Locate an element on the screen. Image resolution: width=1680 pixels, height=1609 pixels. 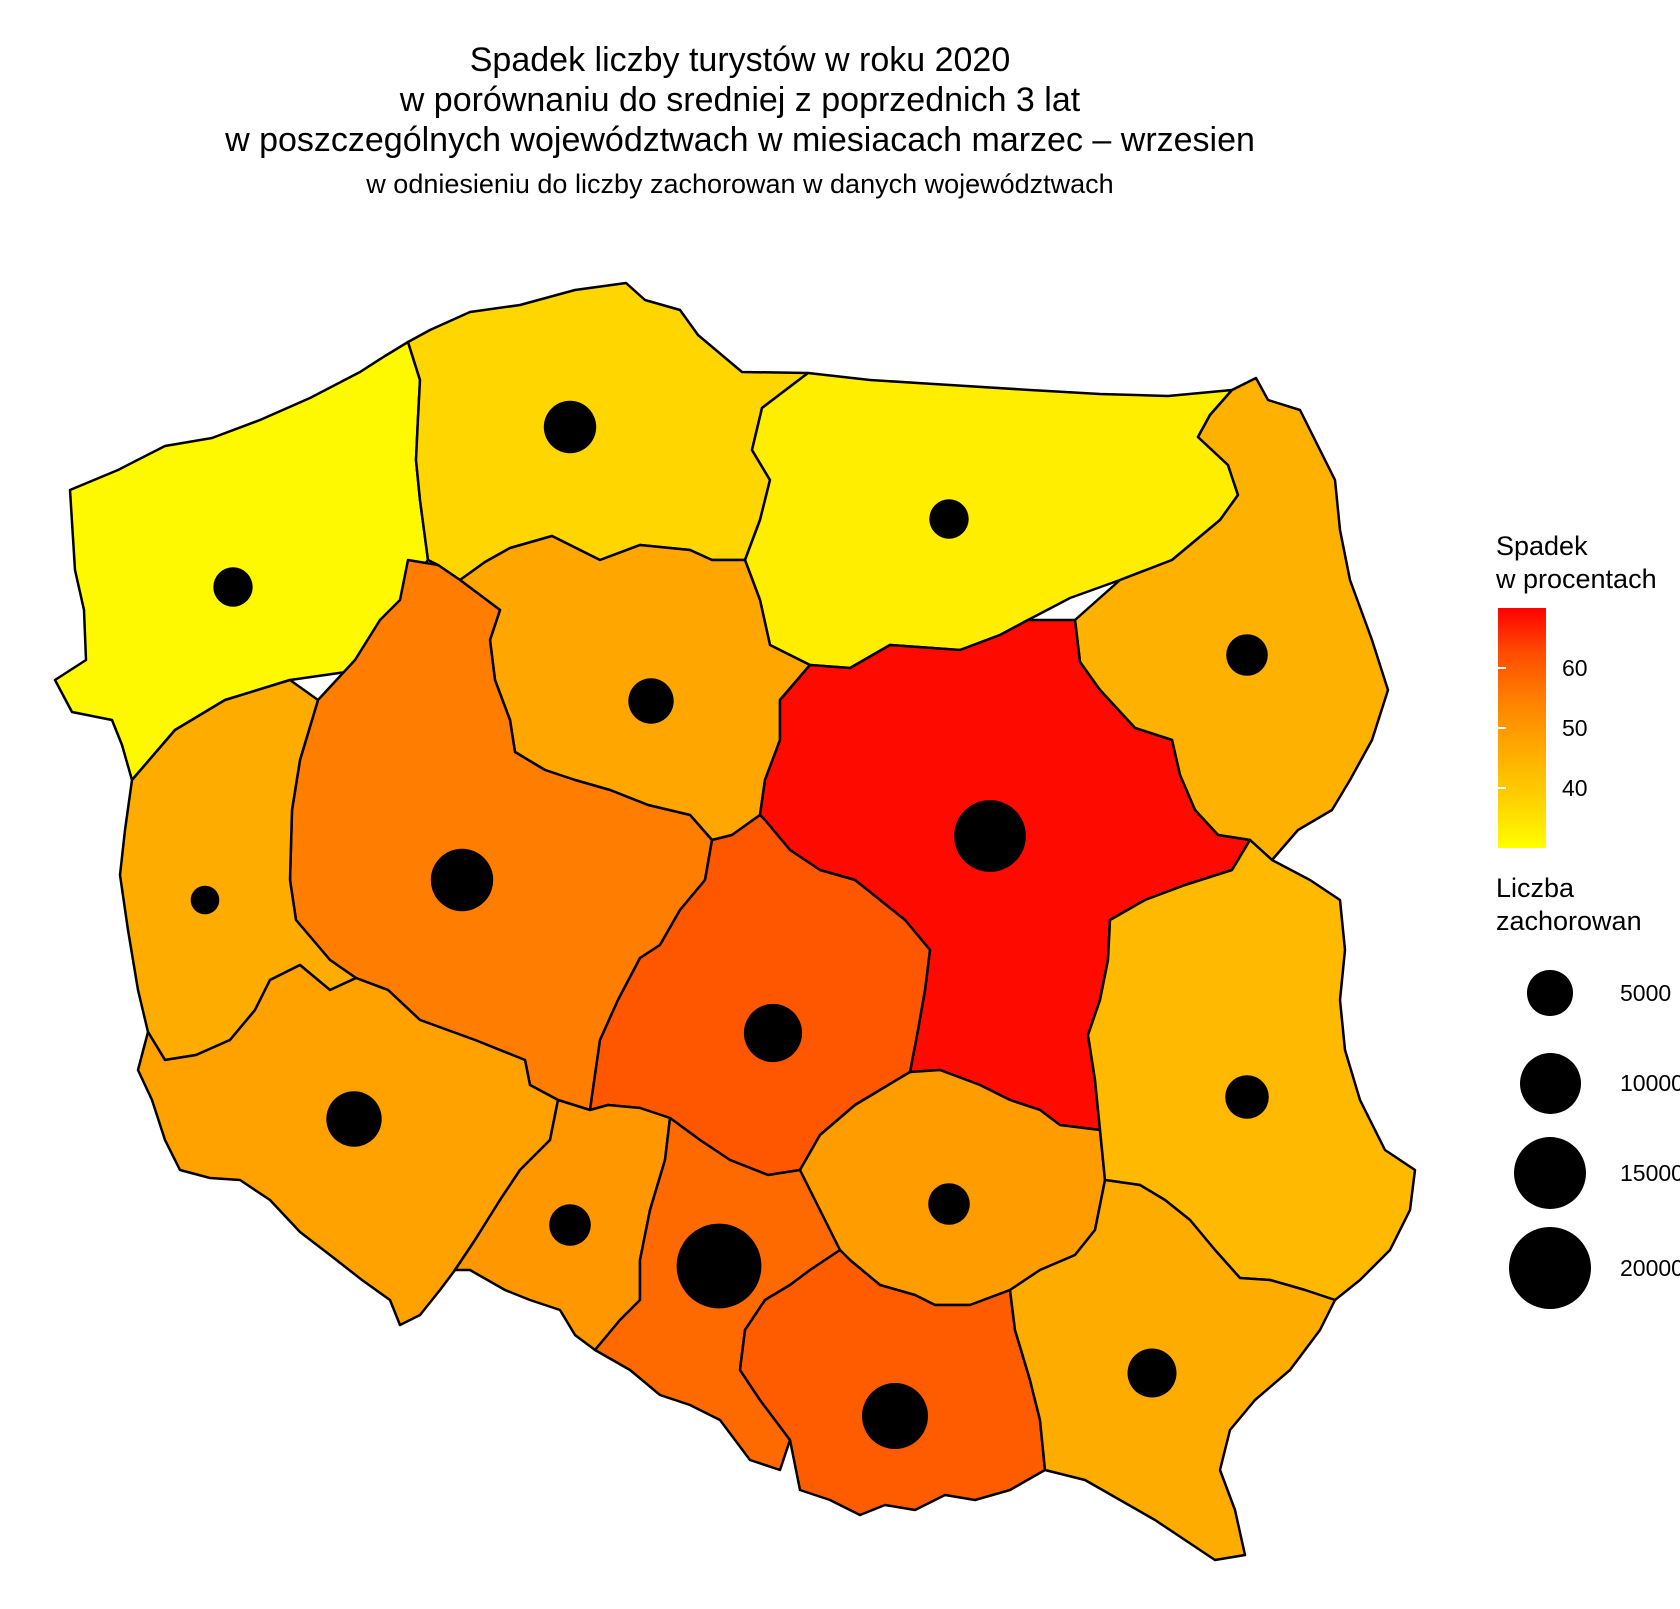
bubble-wielkopolskie is located at coordinates (462, 880).